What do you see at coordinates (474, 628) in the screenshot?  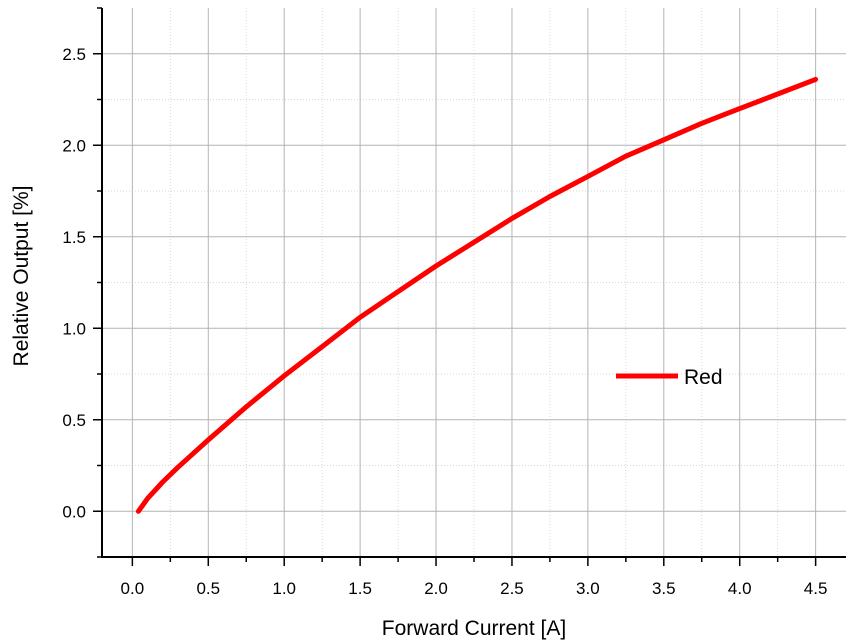 I see `x-axis-title: Forward Current [A]` at bounding box center [474, 628].